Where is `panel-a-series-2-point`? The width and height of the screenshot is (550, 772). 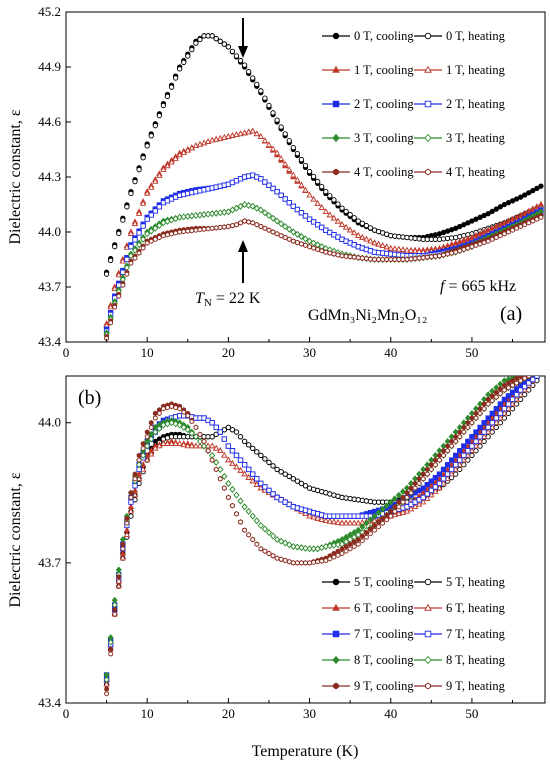
panel-a-series-2-point is located at coordinates (541, 203).